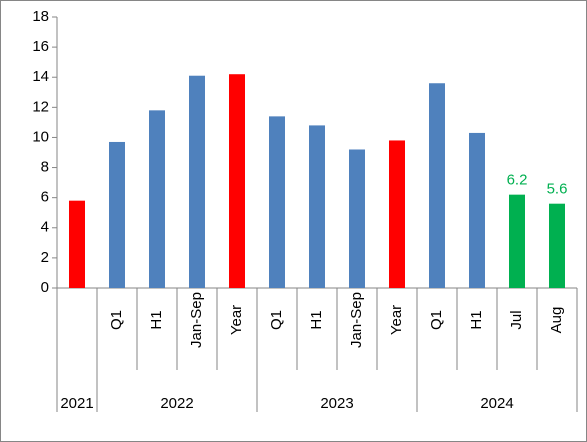 The width and height of the screenshot is (587, 442). What do you see at coordinates (45, 287) in the screenshot?
I see `y-tick-label: 0` at bounding box center [45, 287].